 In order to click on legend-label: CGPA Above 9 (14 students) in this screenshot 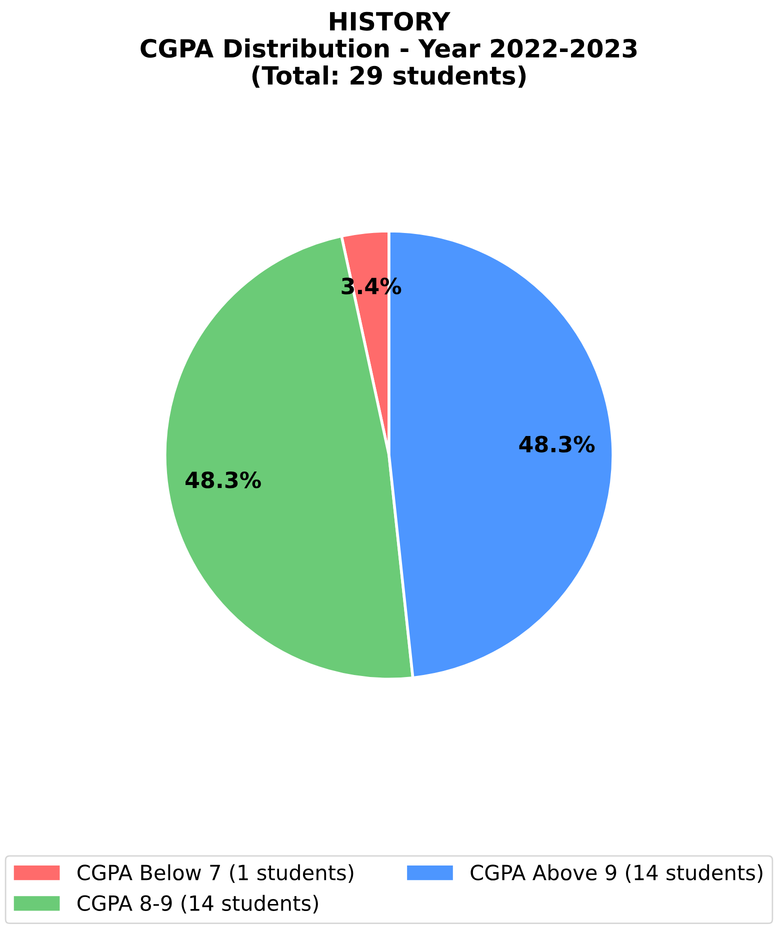, I will do `click(616, 873)`.